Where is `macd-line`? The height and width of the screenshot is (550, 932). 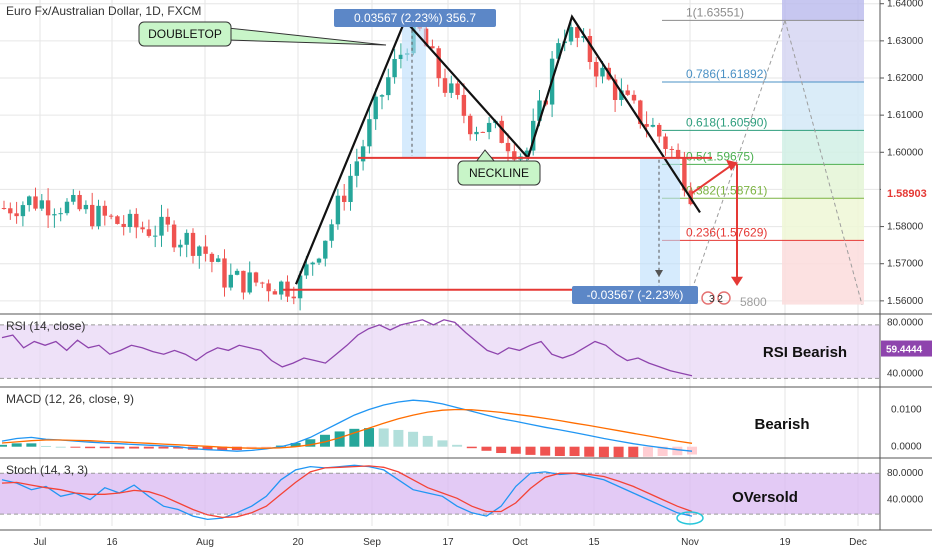 macd-line is located at coordinates (347, 425).